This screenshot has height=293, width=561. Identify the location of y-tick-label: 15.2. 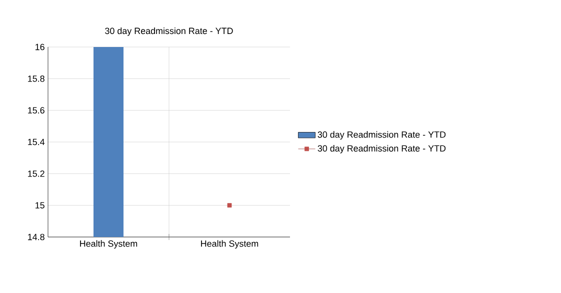
(36, 173).